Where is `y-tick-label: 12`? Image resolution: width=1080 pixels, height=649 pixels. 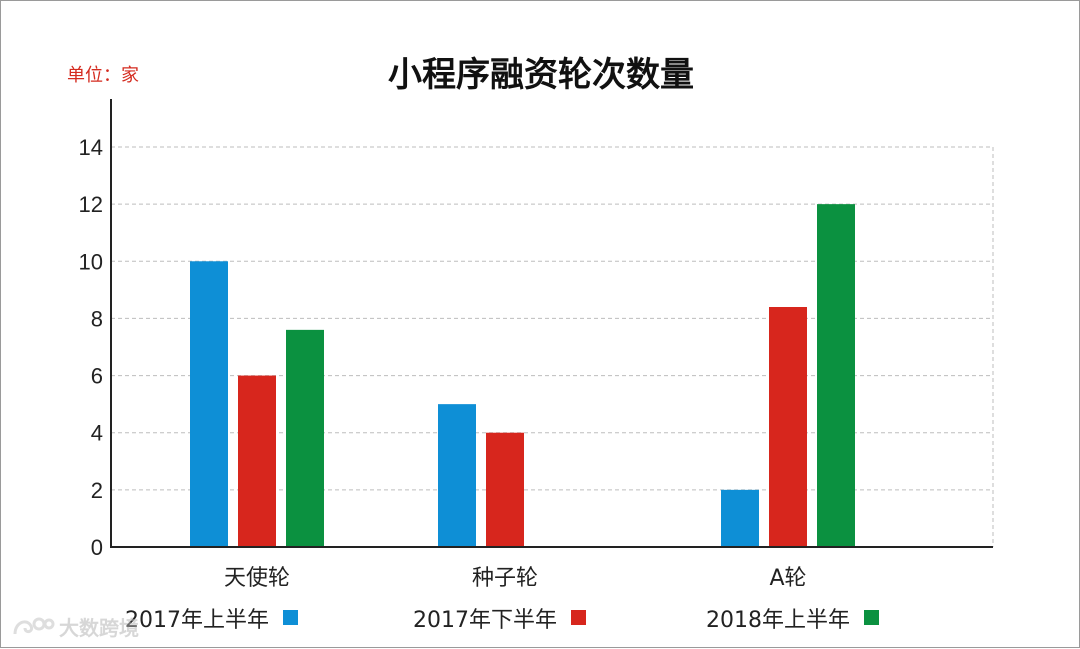
y-tick-label: 12 is located at coordinates (91, 204).